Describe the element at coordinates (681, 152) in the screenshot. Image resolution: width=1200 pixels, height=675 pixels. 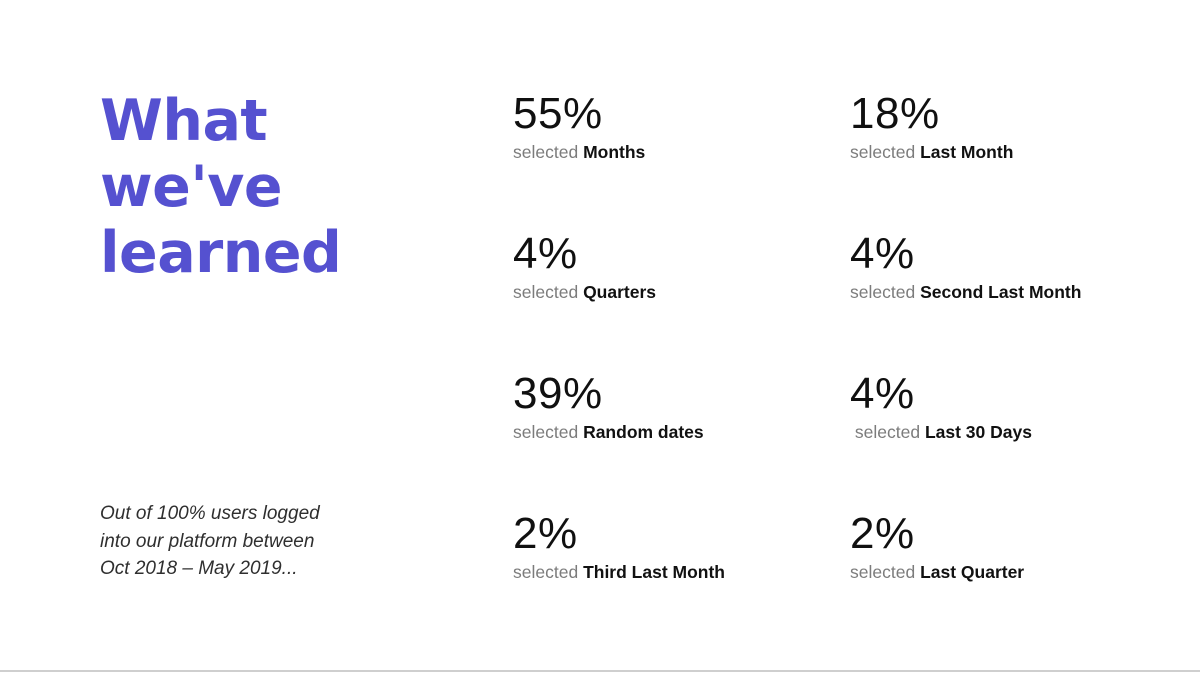
I see `stat-caption: selected Months` at that location.